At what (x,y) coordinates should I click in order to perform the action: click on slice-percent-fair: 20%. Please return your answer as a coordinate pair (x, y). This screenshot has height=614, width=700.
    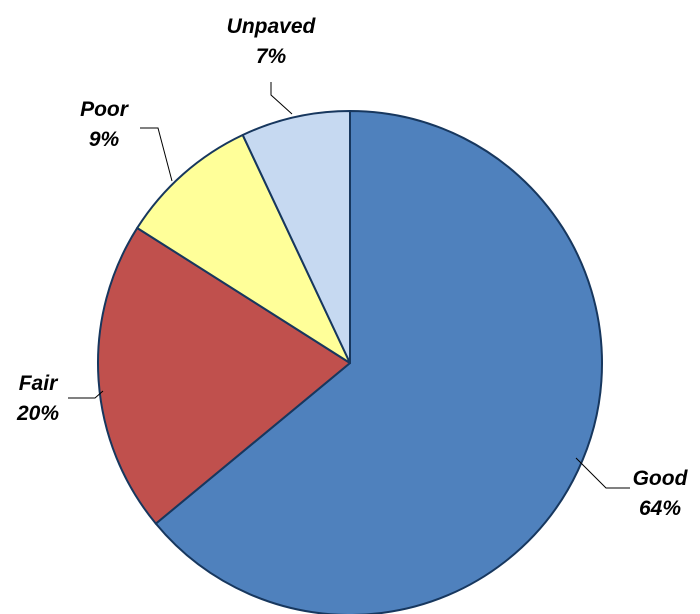
    Looking at the image, I should click on (37, 413).